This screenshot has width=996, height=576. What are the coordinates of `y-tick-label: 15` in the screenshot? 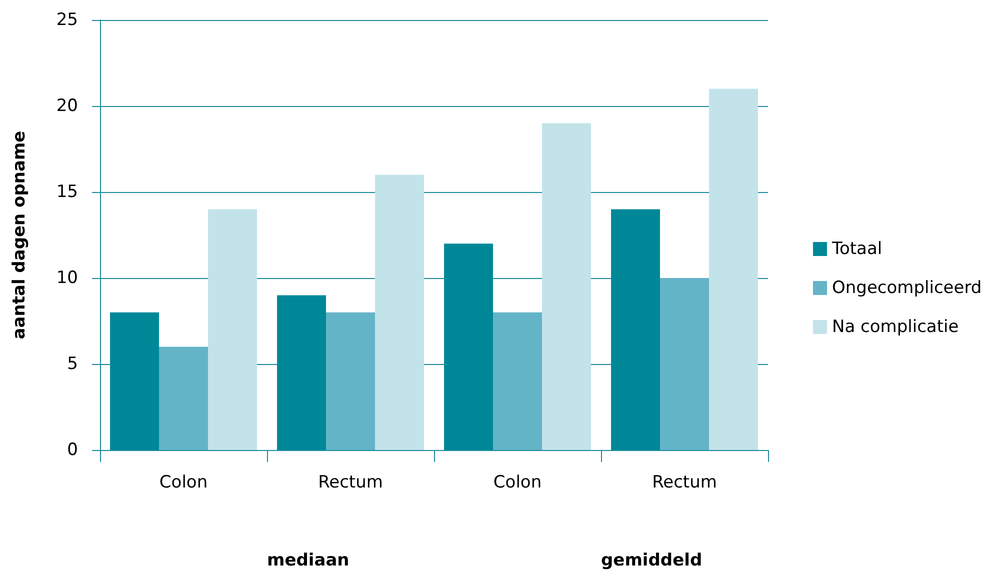 It's located at (67, 192).